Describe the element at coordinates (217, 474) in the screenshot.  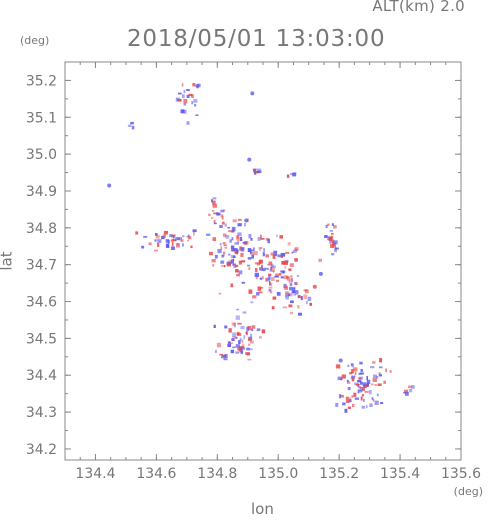
I see `x-tick-label: 134.8` at that location.